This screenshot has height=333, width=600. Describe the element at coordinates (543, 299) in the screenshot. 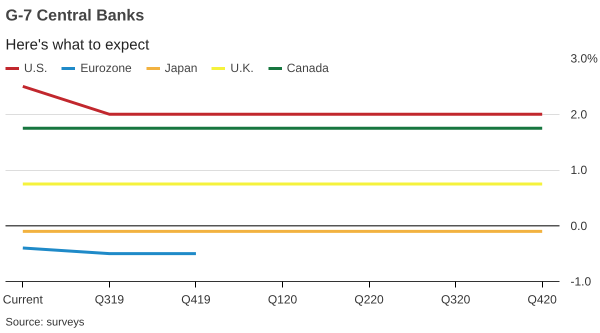

I see `x-tick-label: Q420` at that location.